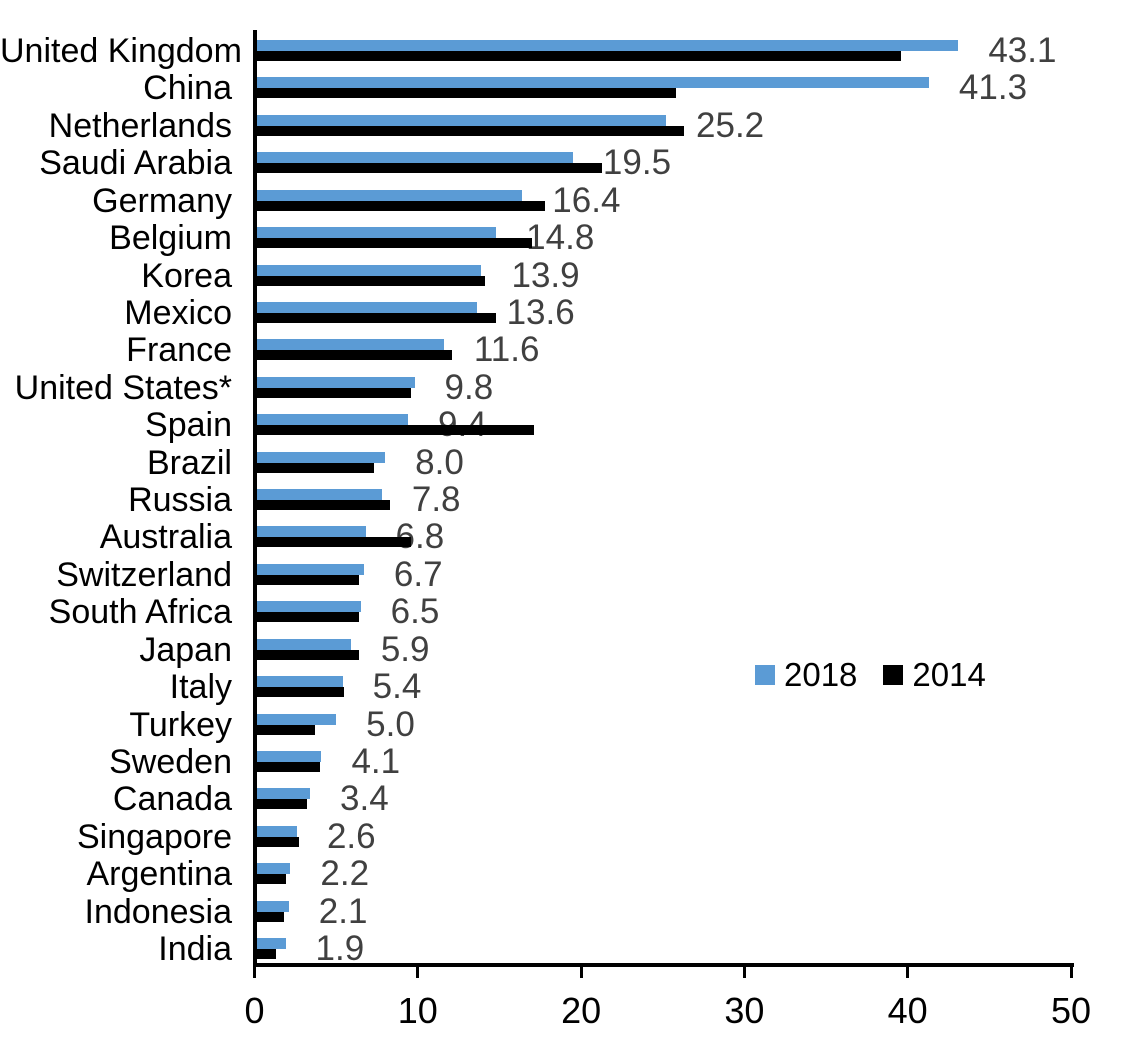 This screenshot has height=1041, width=1123. What do you see at coordinates (413, 158) in the screenshot?
I see `bar-2018-saudi-arabia` at bounding box center [413, 158].